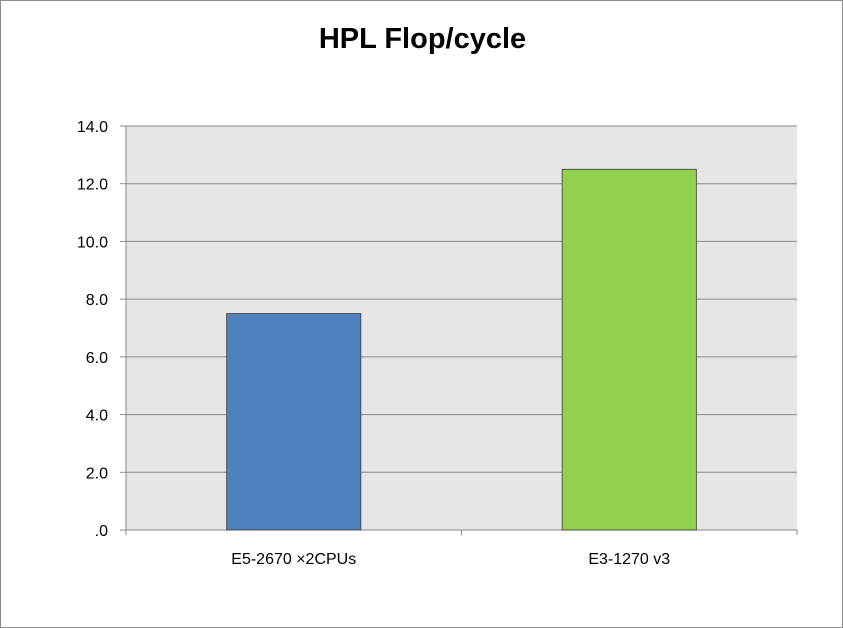  Describe the element at coordinates (101, 531) in the screenshot. I see `y-tick-label: .0` at that location.